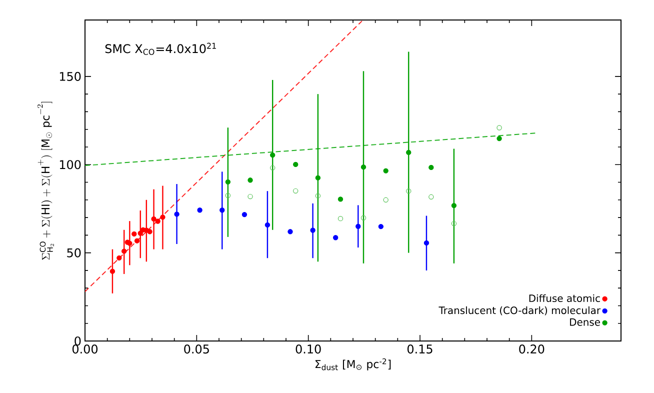 This screenshot has width=654, height=393. What do you see at coordinates (531, 349) in the screenshot?
I see `x-tick-label: 0.20` at bounding box center [531, 349].